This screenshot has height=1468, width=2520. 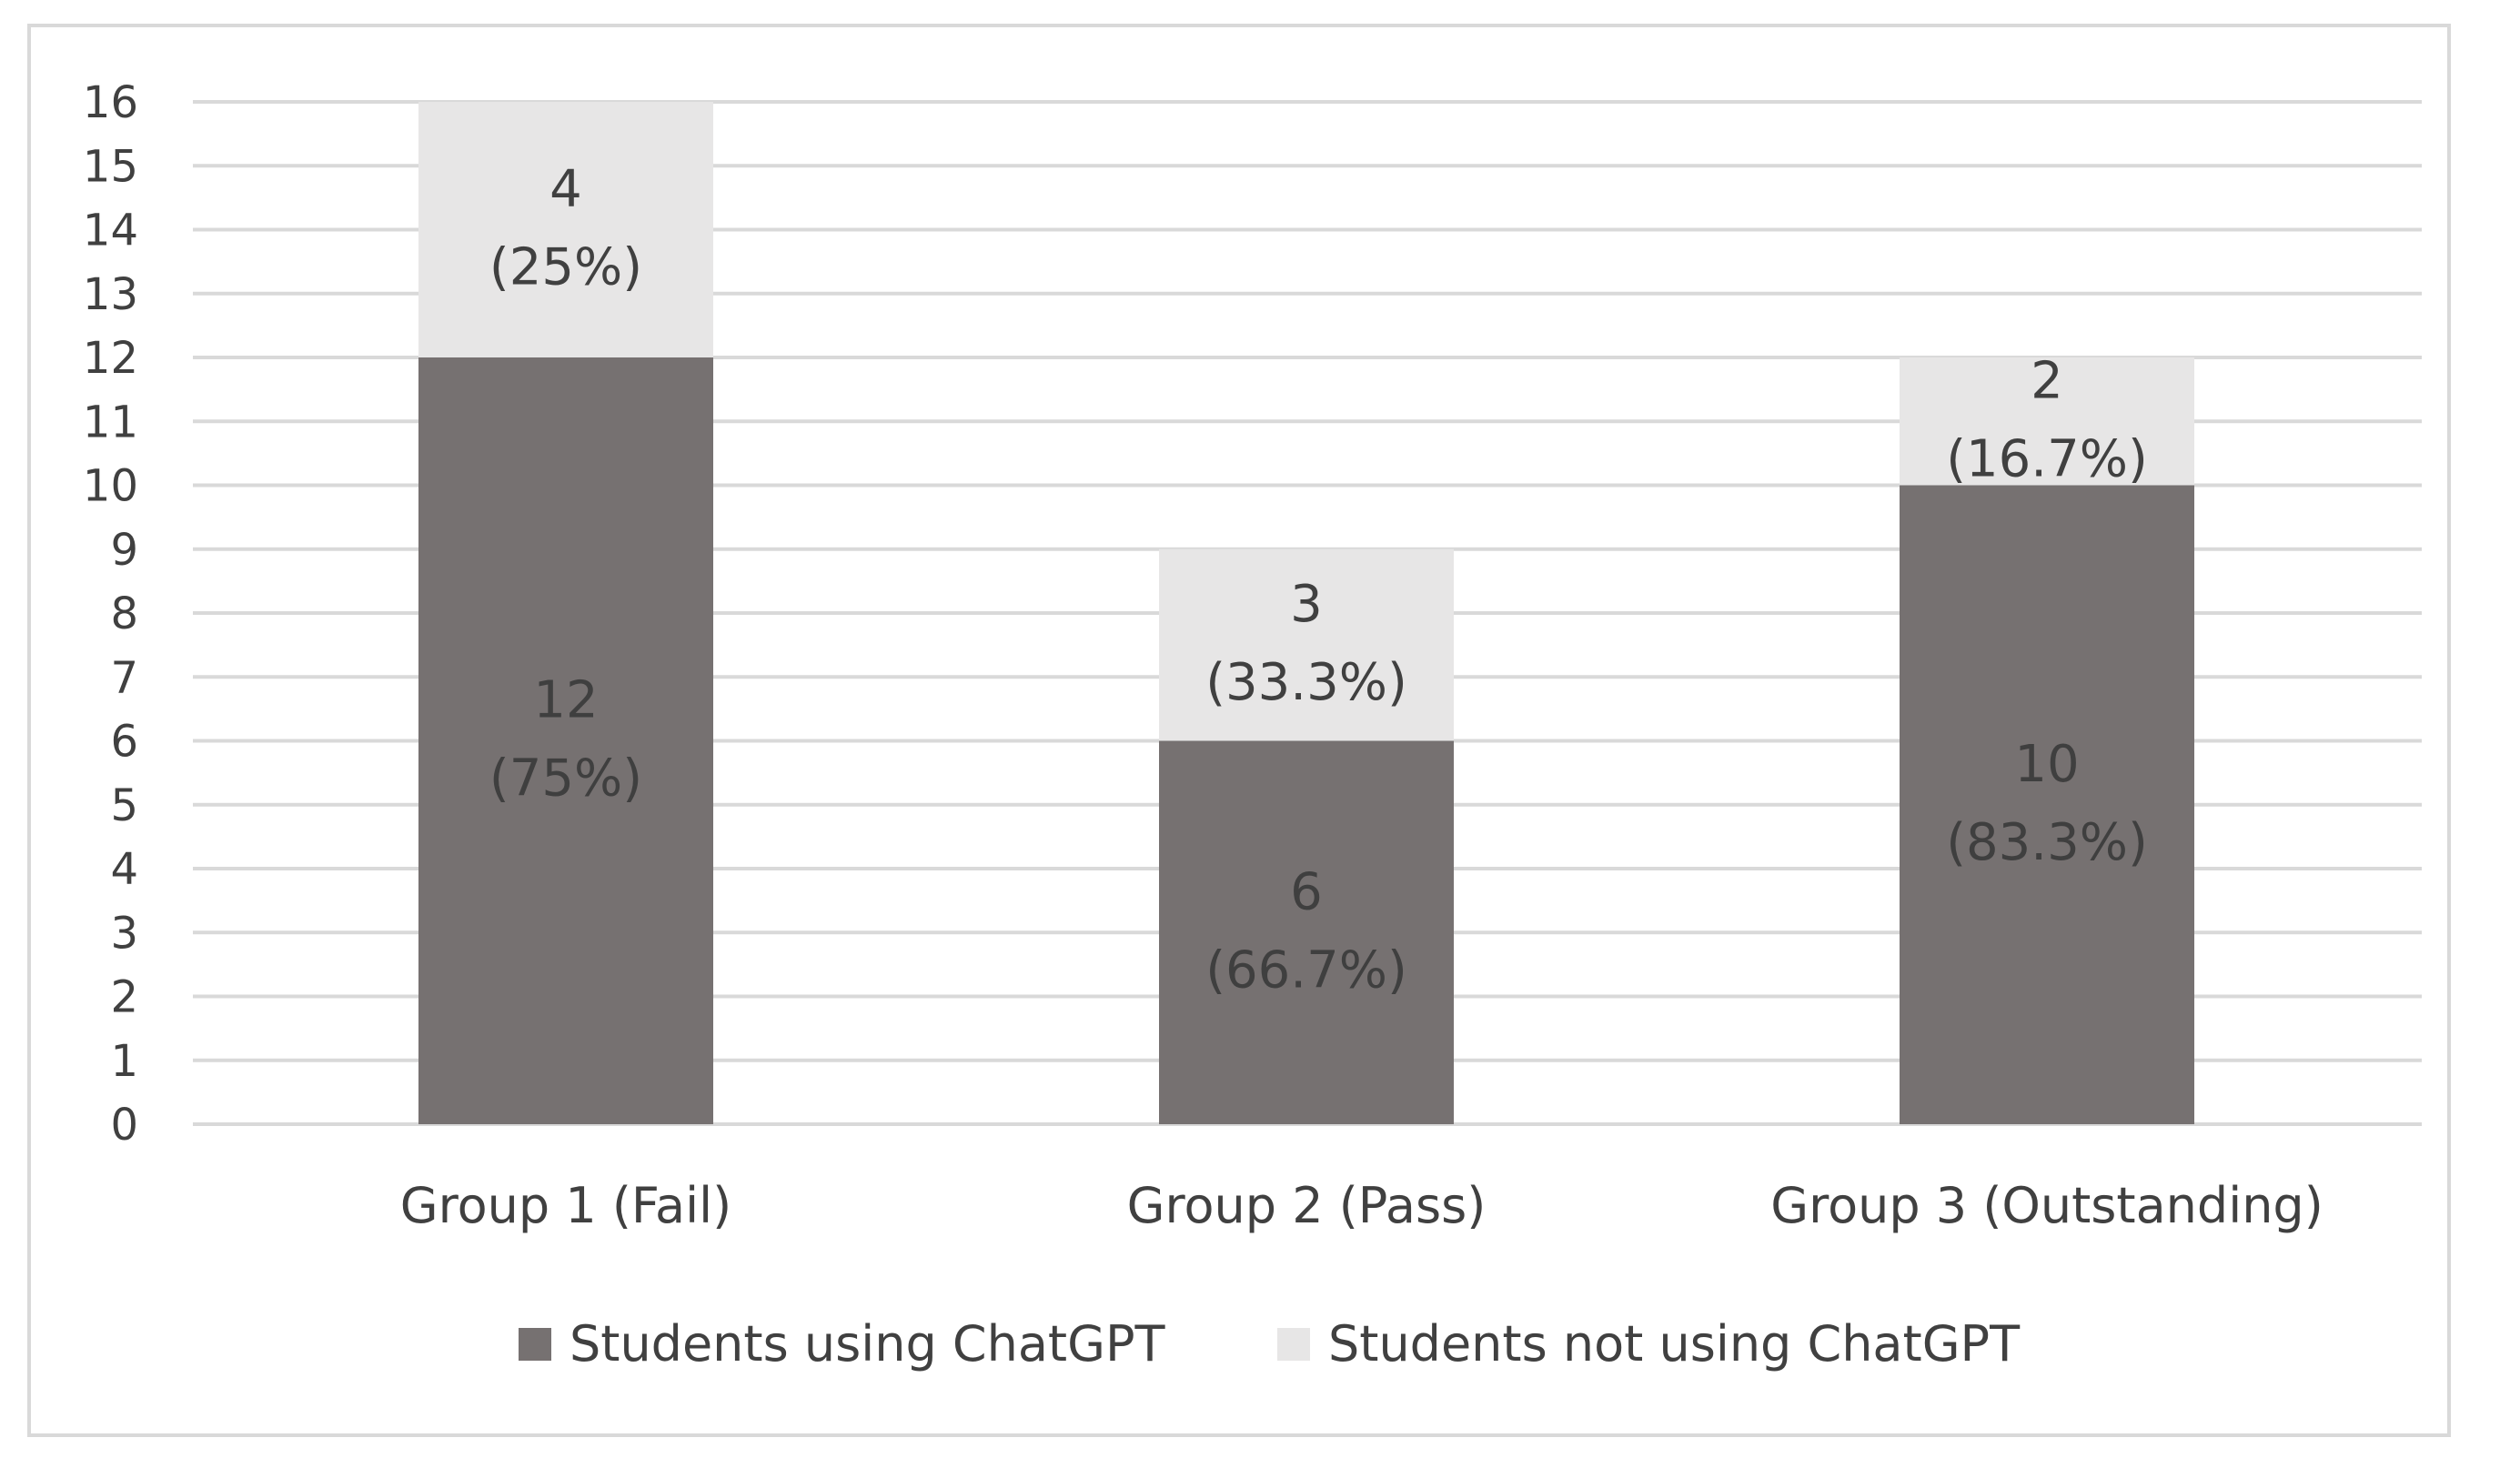 What do you see at coordinates (565, 189) in the screenshot?
I see `data-label-count: 4` at bounding box center [565, 189].